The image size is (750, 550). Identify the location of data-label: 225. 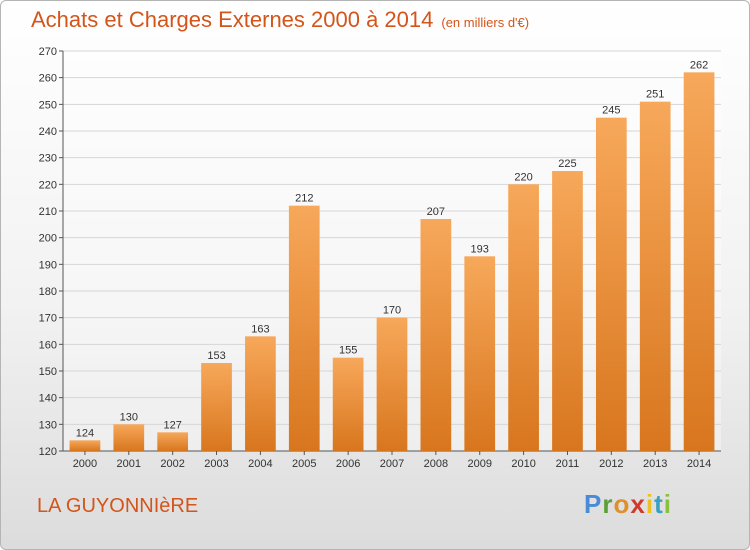
(567, 164).